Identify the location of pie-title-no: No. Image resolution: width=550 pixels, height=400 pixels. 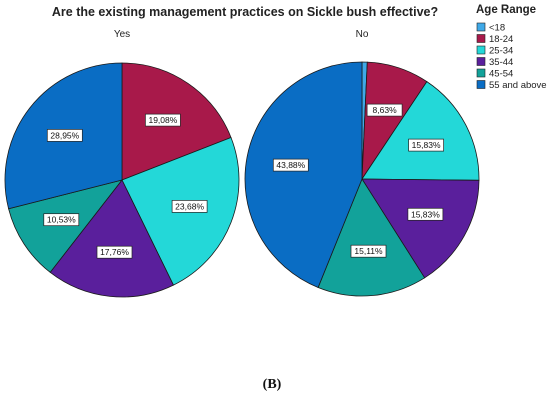
(362, 34).